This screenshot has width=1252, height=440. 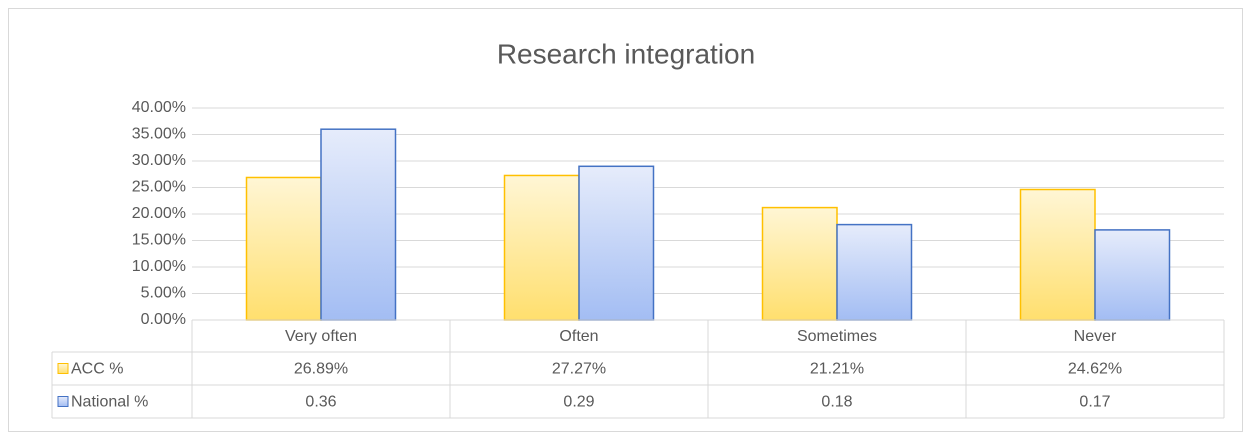 I want to click on y-tick-label: 30.00%, so click(x=159, y=160).